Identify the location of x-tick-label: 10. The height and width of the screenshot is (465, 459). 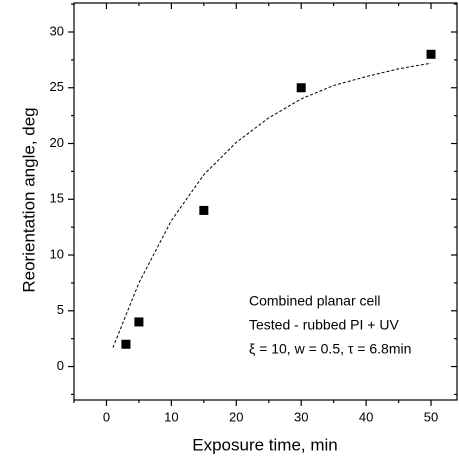
(171, 416).